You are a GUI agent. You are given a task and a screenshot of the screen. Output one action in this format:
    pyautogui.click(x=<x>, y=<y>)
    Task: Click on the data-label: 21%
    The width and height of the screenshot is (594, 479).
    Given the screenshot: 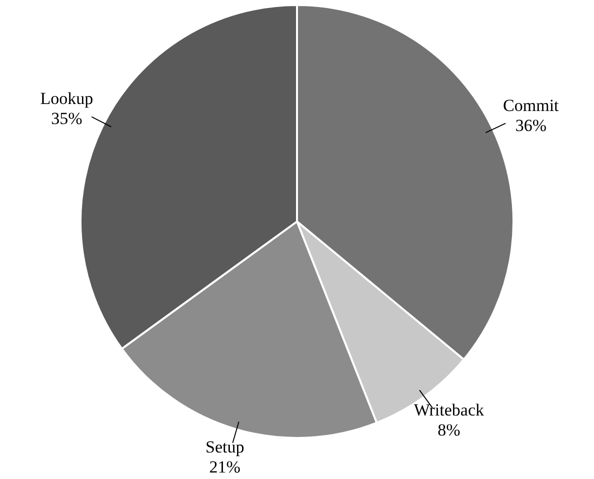 What is the action you would take?
    pyautogui.click(x=224, y=467)
    